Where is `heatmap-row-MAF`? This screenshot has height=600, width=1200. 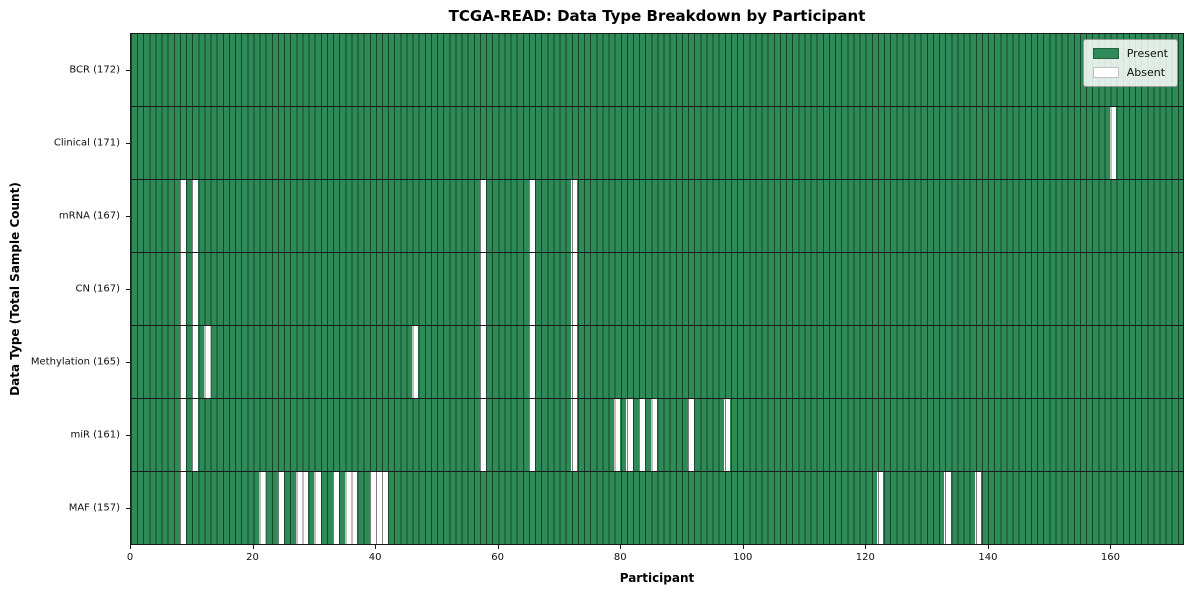 heatmap-row-MAF is located at coordinates (657, 507).